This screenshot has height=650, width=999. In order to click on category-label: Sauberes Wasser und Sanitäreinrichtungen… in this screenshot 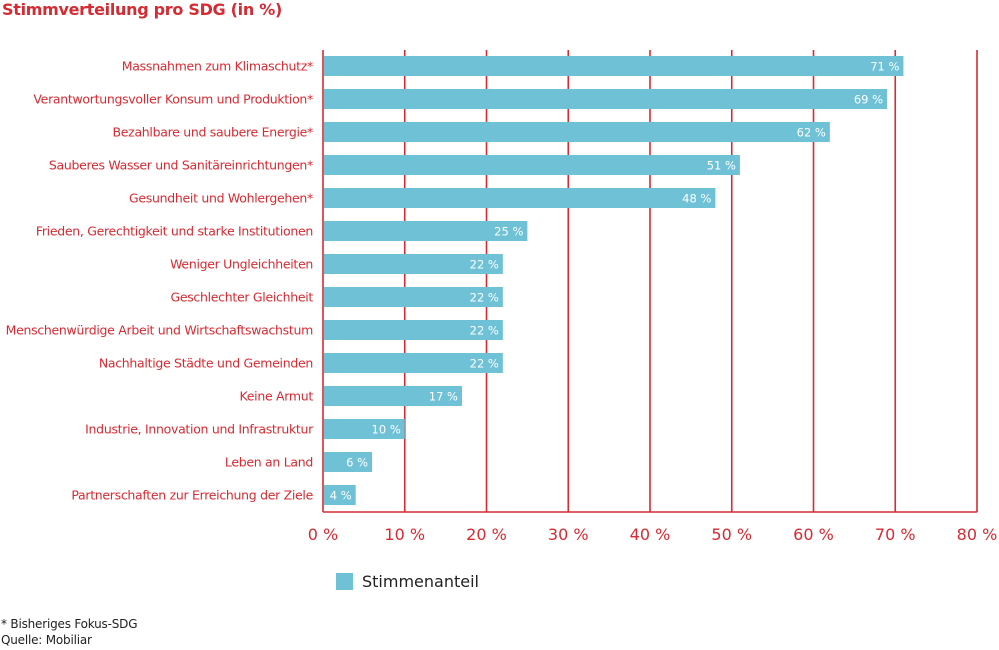, I will do `click(181, 165)`.